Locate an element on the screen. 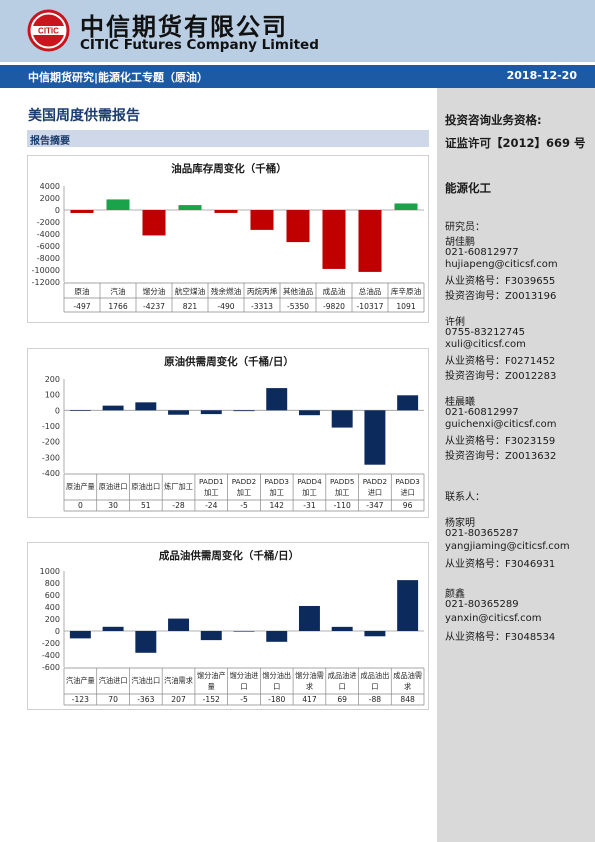  category-label-line: 加工 is located at coordinates (277, 492).